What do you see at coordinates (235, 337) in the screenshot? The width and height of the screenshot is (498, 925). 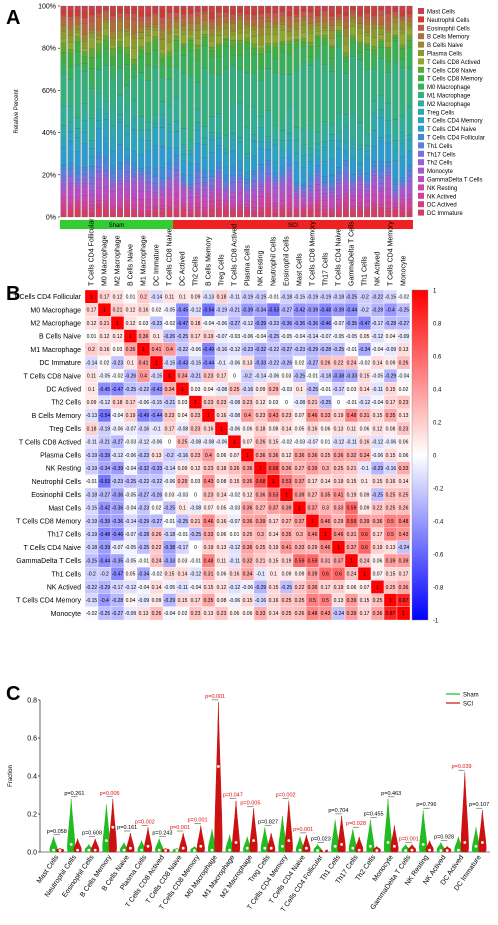 I see `cell-value: -0.03` at bounding box center [235, 337].